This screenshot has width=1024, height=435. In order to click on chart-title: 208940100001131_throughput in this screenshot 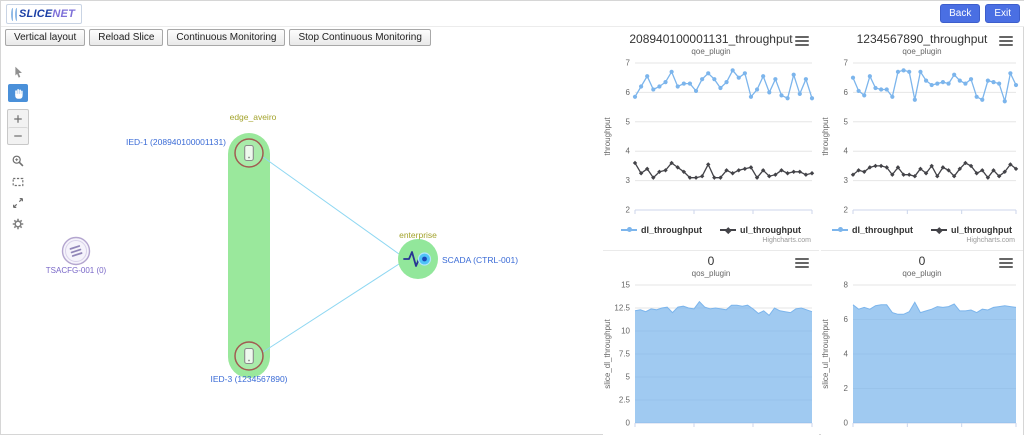, I will do `click(711, 39)`.